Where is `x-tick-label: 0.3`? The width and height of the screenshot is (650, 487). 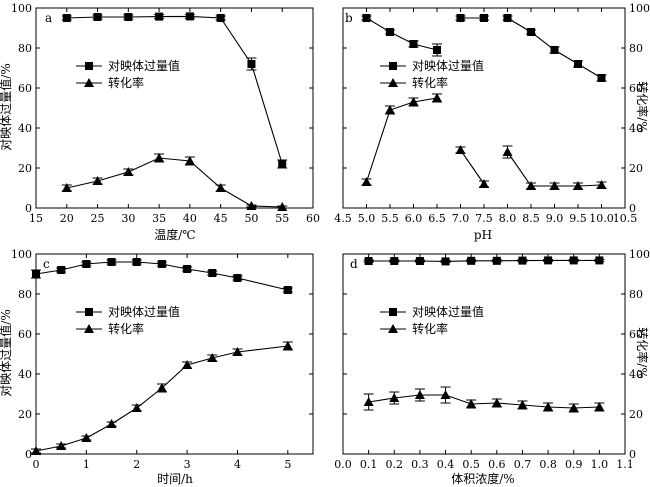 x-tick-label: 0.3 is located at coordinates (420, 464).